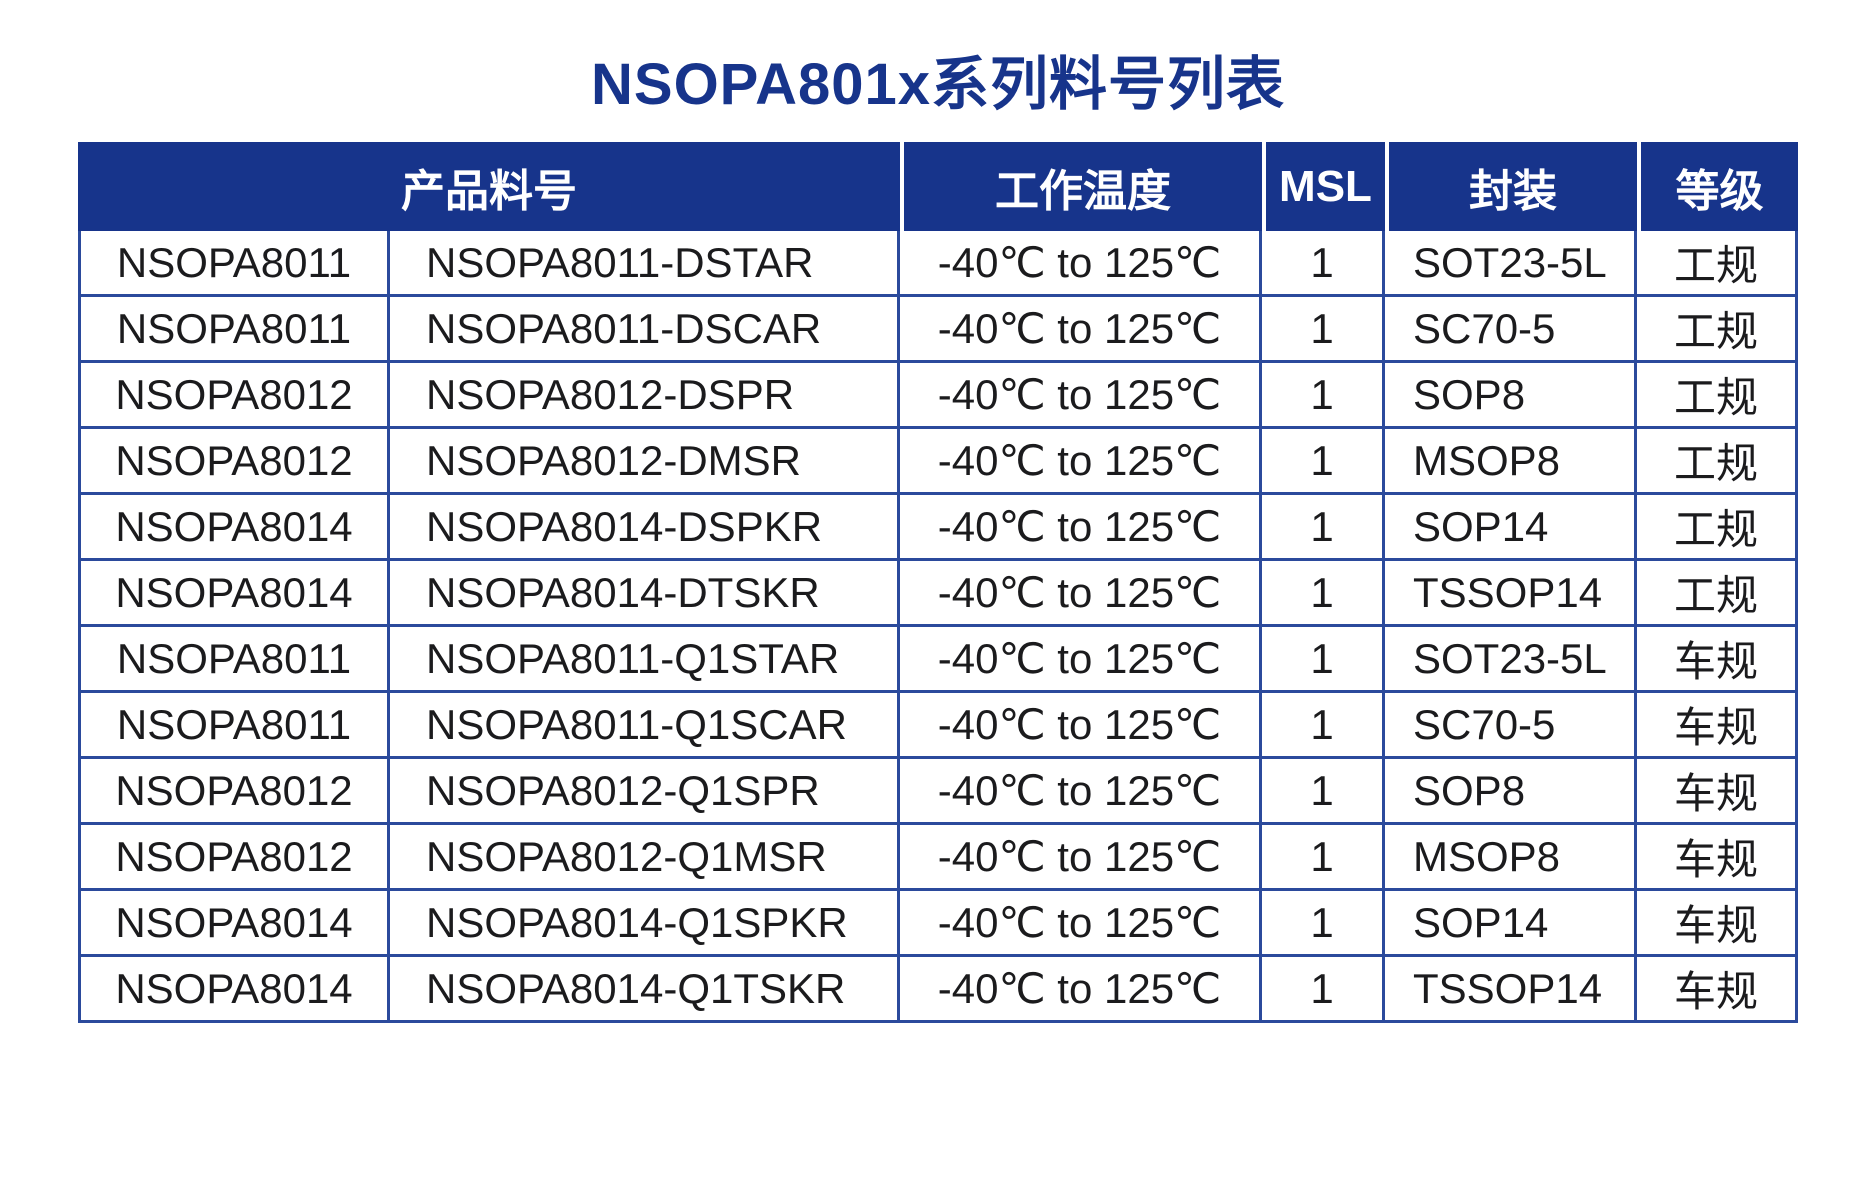  What do you see at coordinates (645, 660) in the screenshot?
I see `part-number-cell: NSOPA8011-Q1STAR` at bounding box center [645, 660].